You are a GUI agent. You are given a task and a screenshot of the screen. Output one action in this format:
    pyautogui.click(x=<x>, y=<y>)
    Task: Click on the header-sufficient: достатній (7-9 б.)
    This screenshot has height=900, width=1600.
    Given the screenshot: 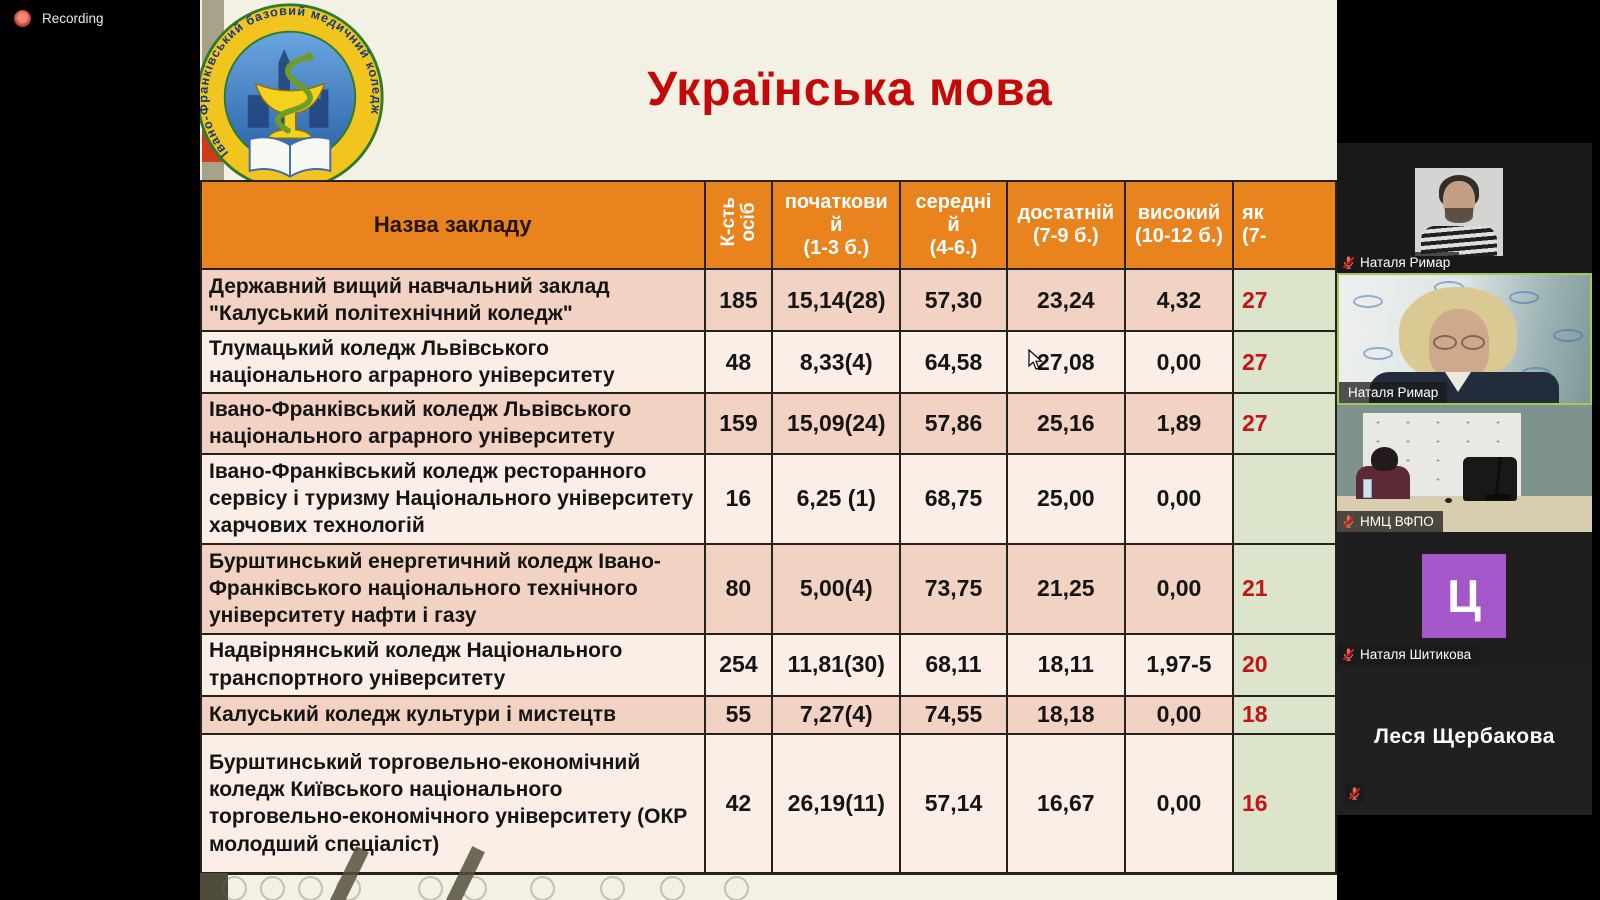 What is the action you would take?
    pyautogui.click(x=1065, y=225)
    